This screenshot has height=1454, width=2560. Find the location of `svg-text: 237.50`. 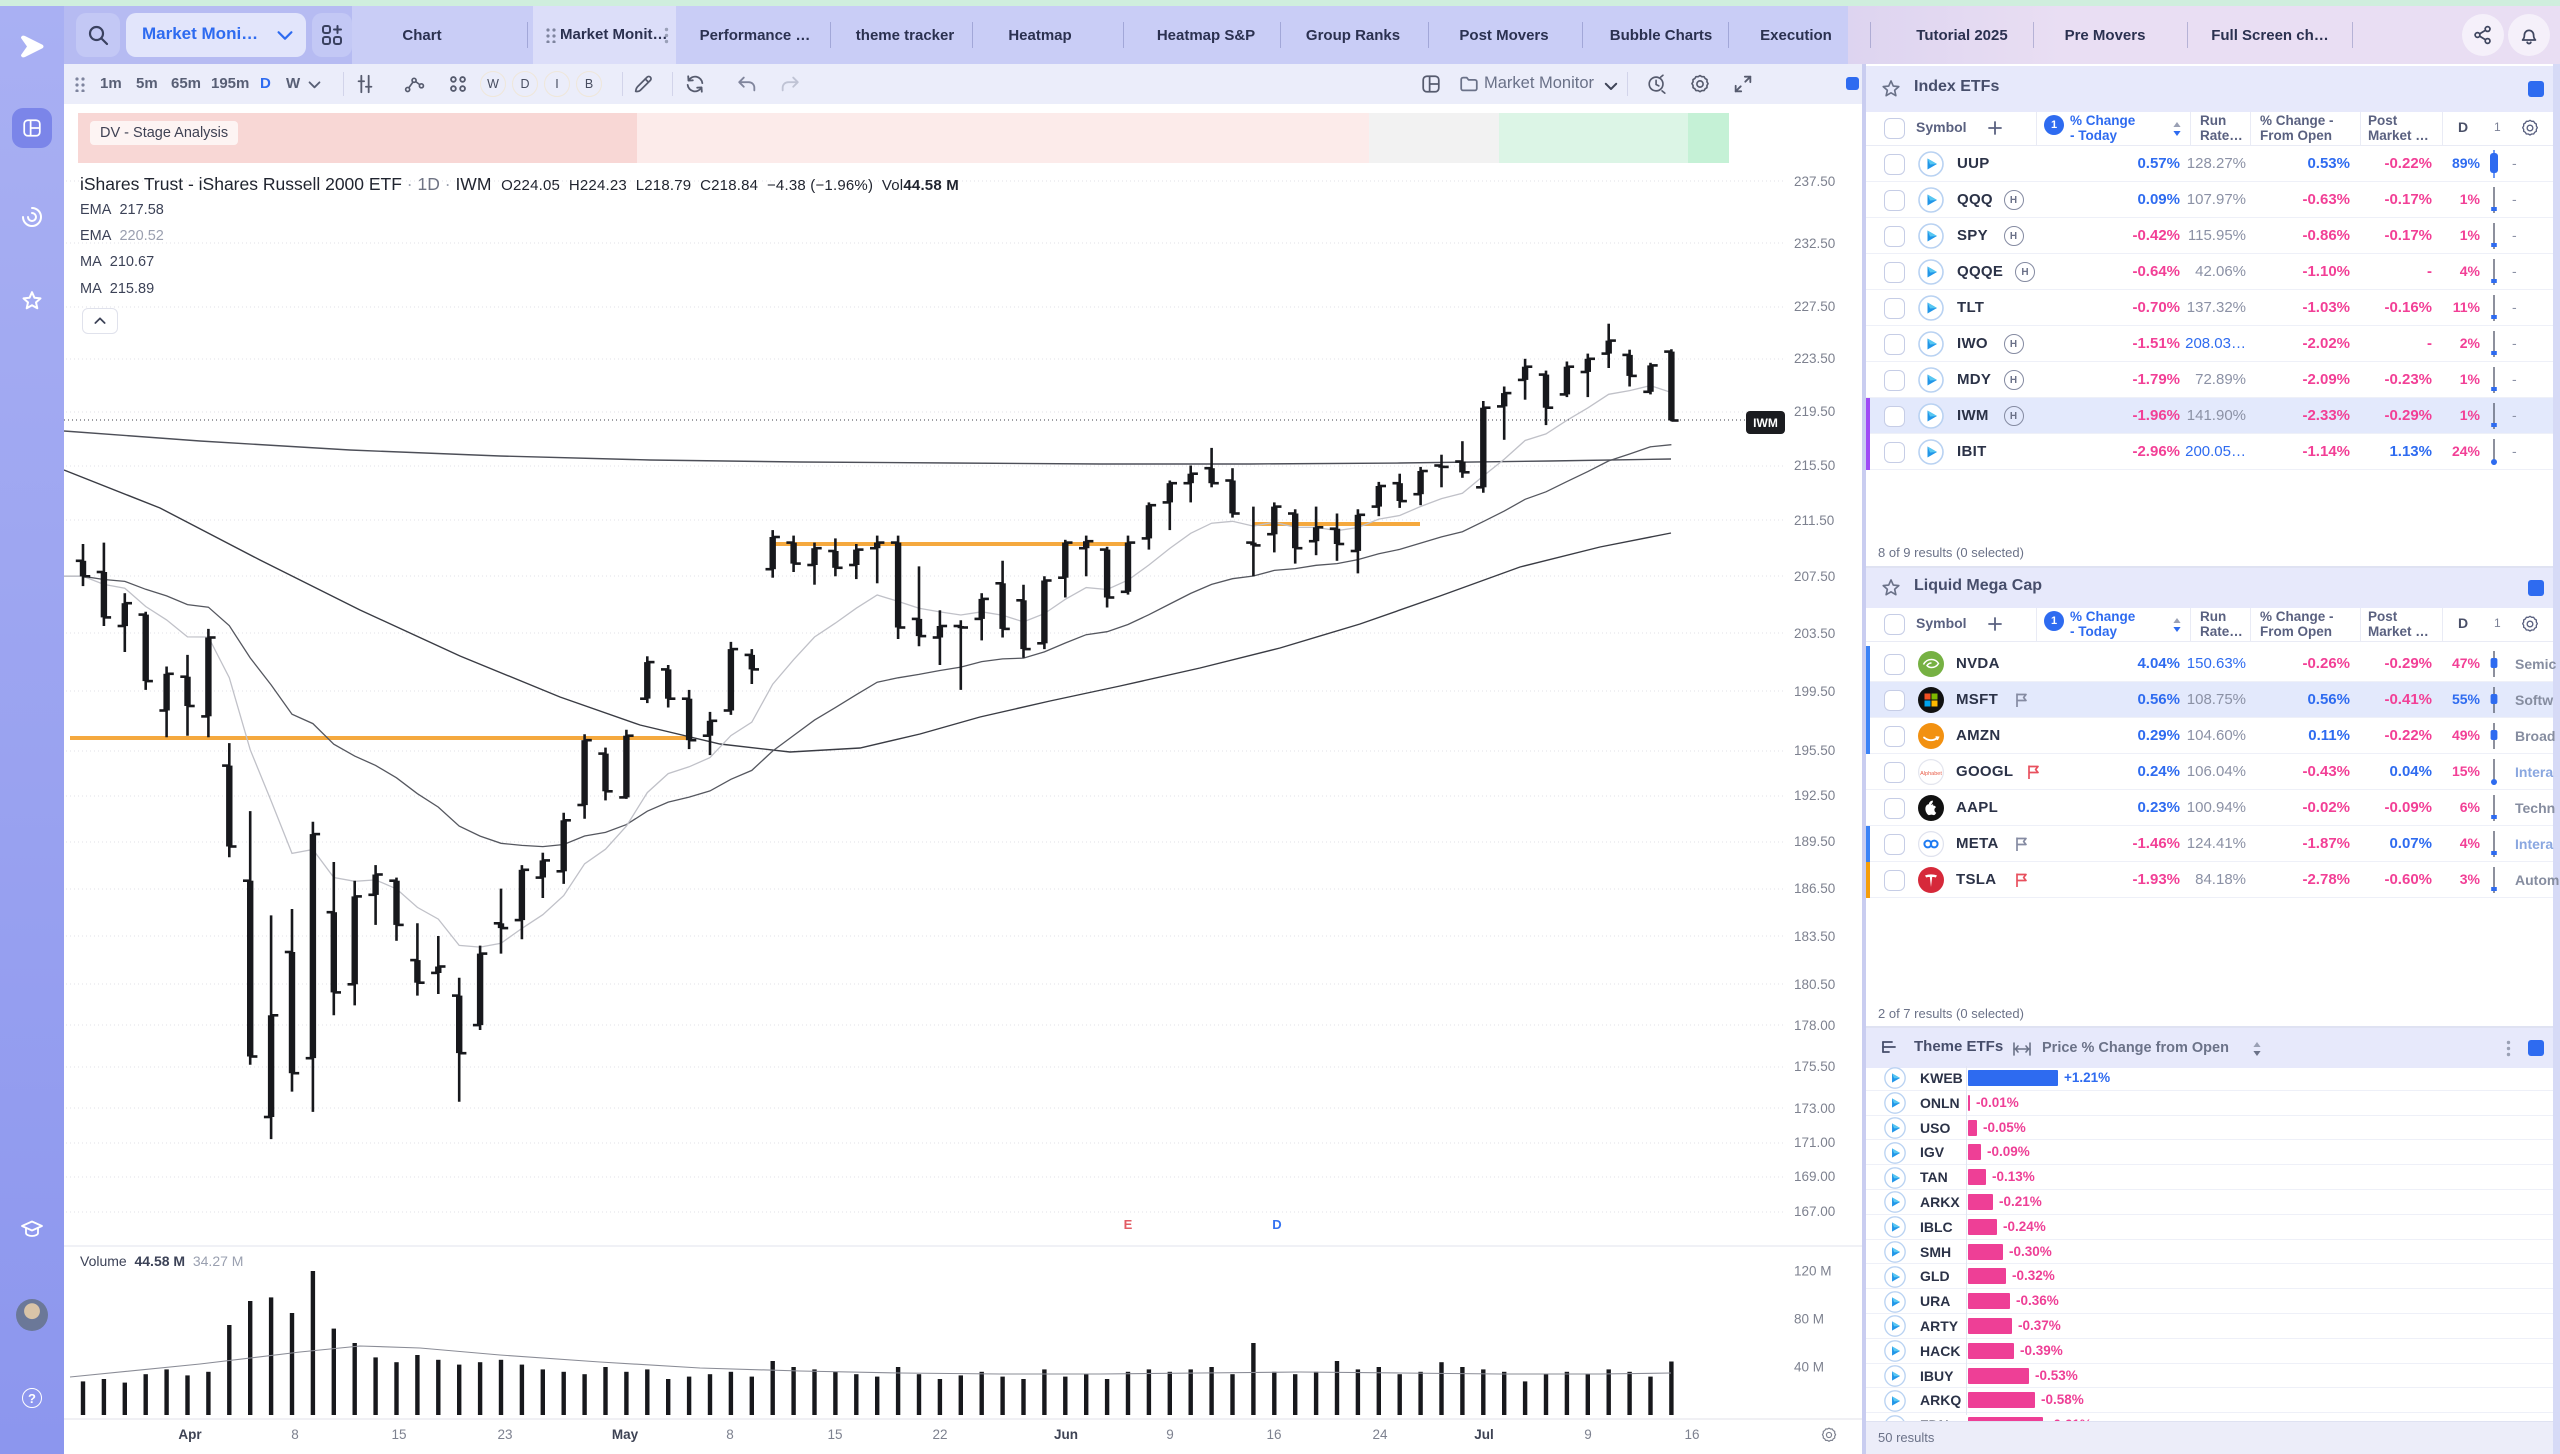

svg-text: 237.50 is located at coordinates (1814, 181).